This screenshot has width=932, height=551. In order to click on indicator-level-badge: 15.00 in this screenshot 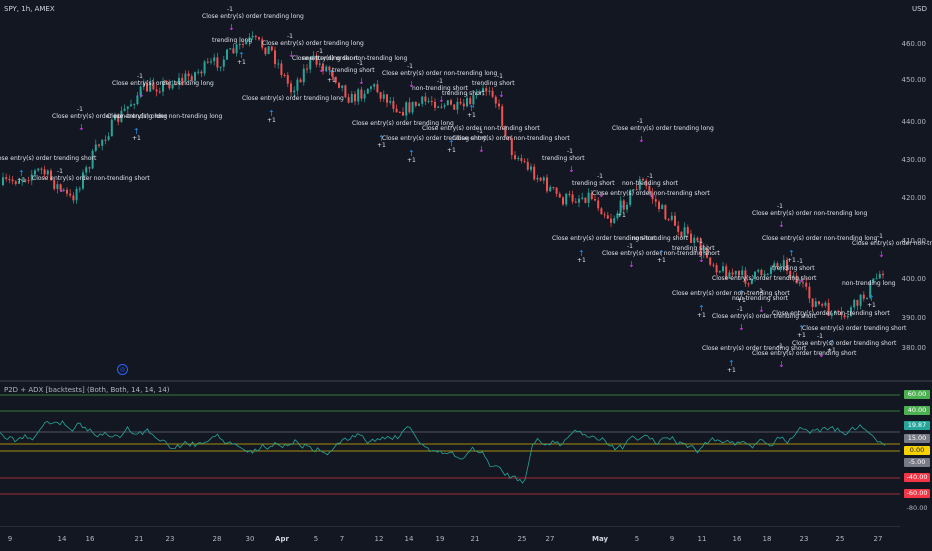, I will do `click(917, 438)`.